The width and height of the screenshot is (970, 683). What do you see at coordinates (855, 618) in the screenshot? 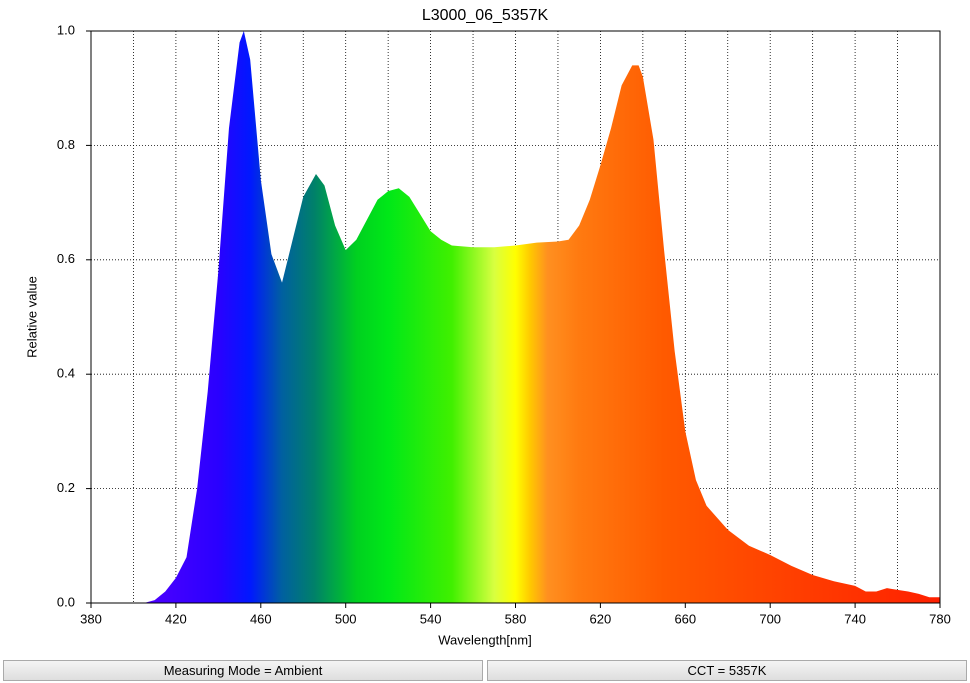
I see `x-tick-label: 740` at bounding box center [855, 618].